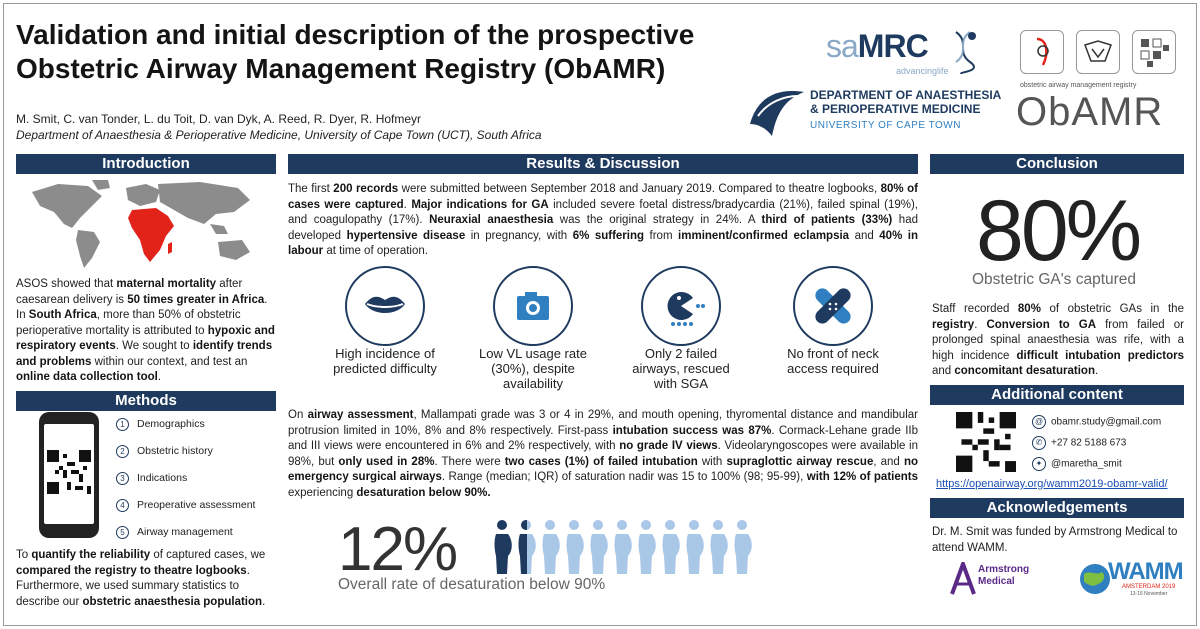 This screenshot has height=629, width=1200. What do you see at coordinates (1096, 422) in the screenshot?
I see `contact-email: @ obamr.study@gmail.com` at bounding box center [1096, 422].